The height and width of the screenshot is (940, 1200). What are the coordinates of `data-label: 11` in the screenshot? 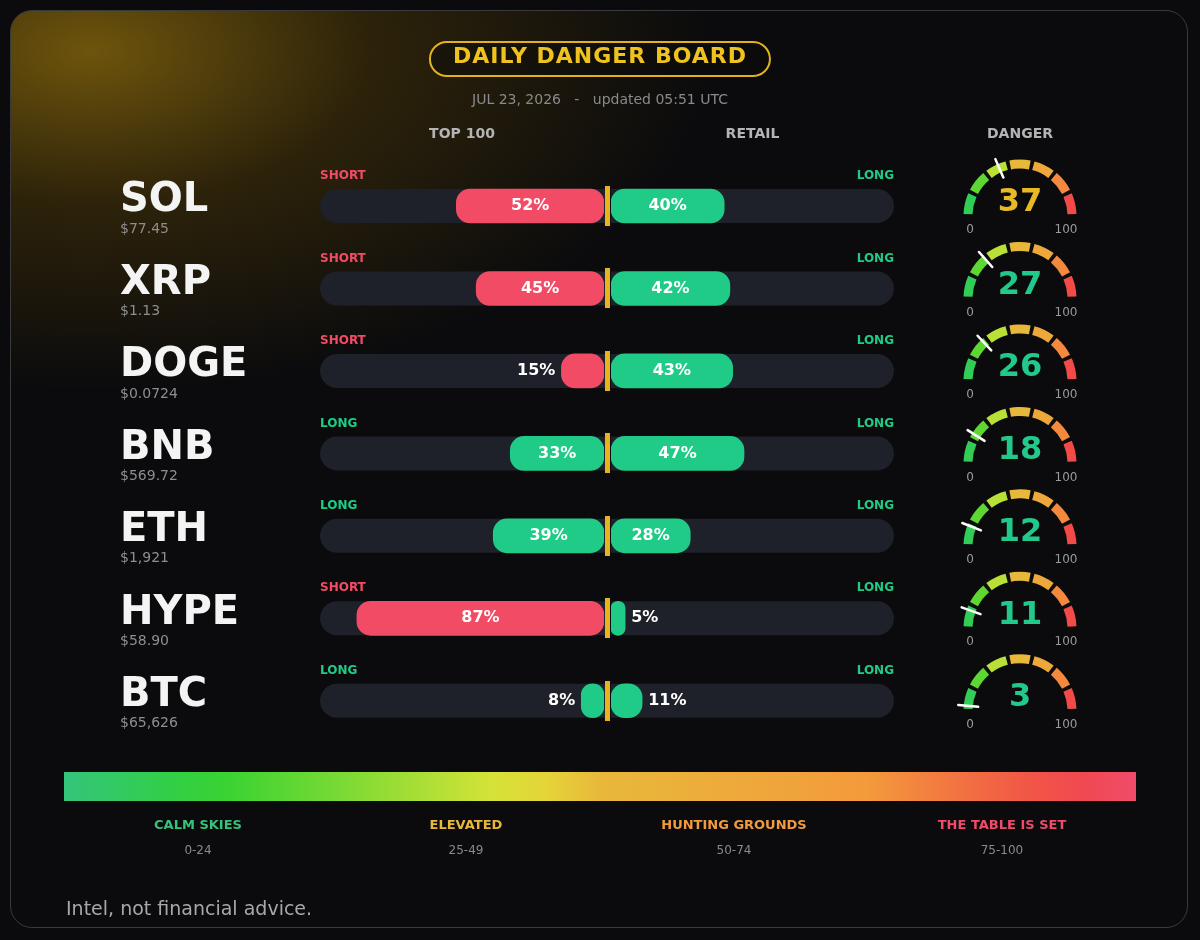 It's located at (1020, 612).